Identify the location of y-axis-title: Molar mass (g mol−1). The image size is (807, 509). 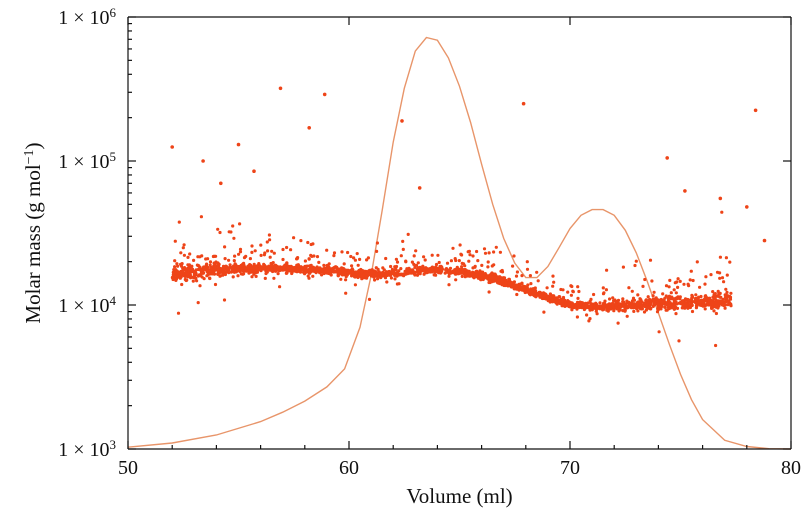
(33, 232).